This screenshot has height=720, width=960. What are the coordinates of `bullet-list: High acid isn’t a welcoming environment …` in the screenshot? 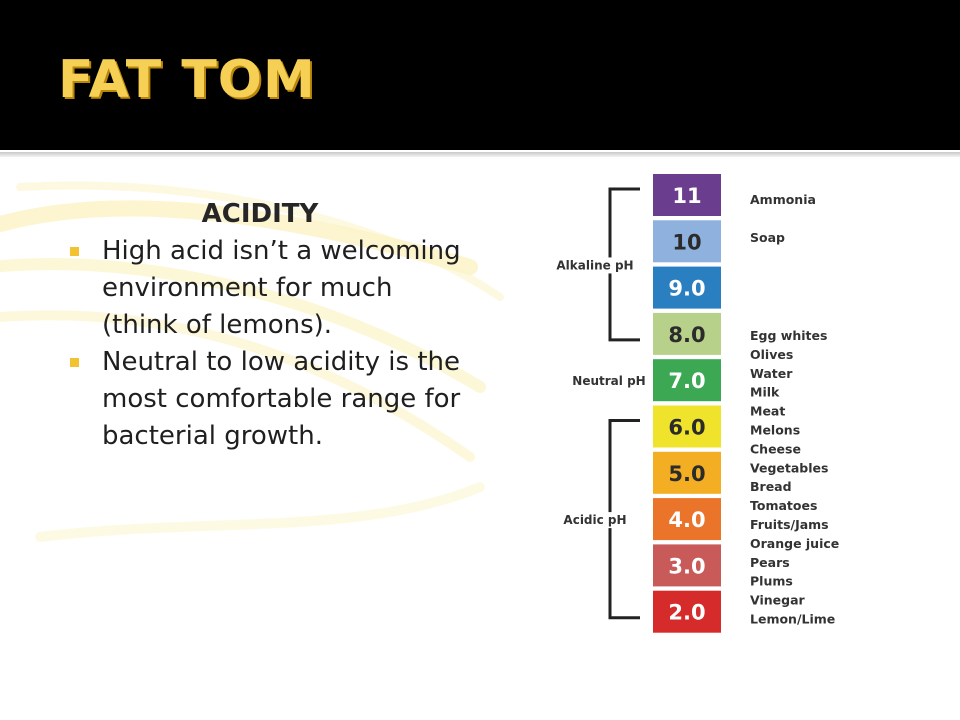 It's located at (275, 344).